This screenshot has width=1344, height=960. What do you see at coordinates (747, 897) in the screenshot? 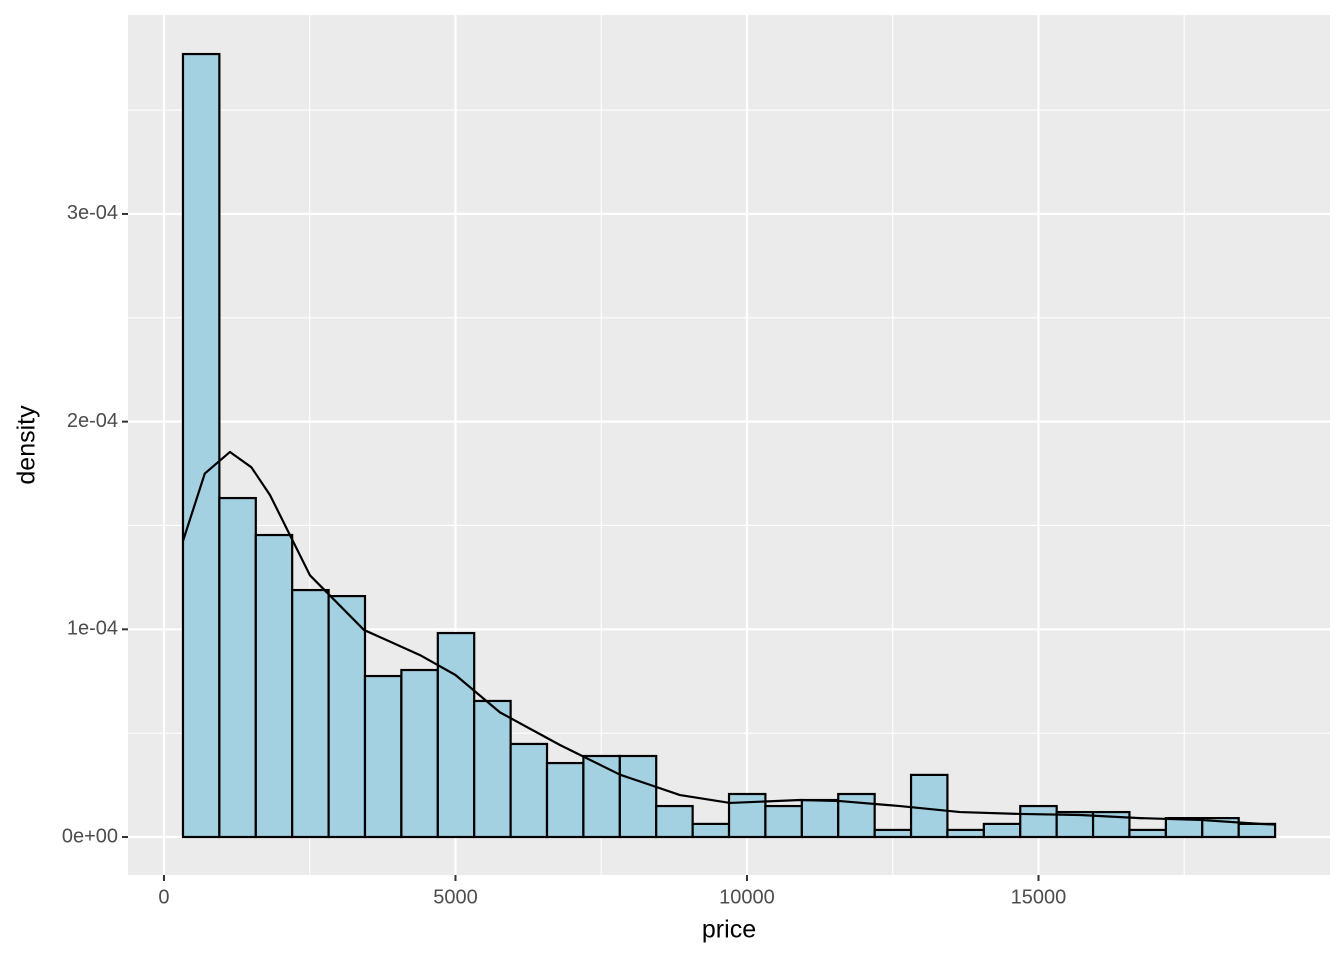
I see `x-tick-label: 10000` at bounding box center [747, 897].